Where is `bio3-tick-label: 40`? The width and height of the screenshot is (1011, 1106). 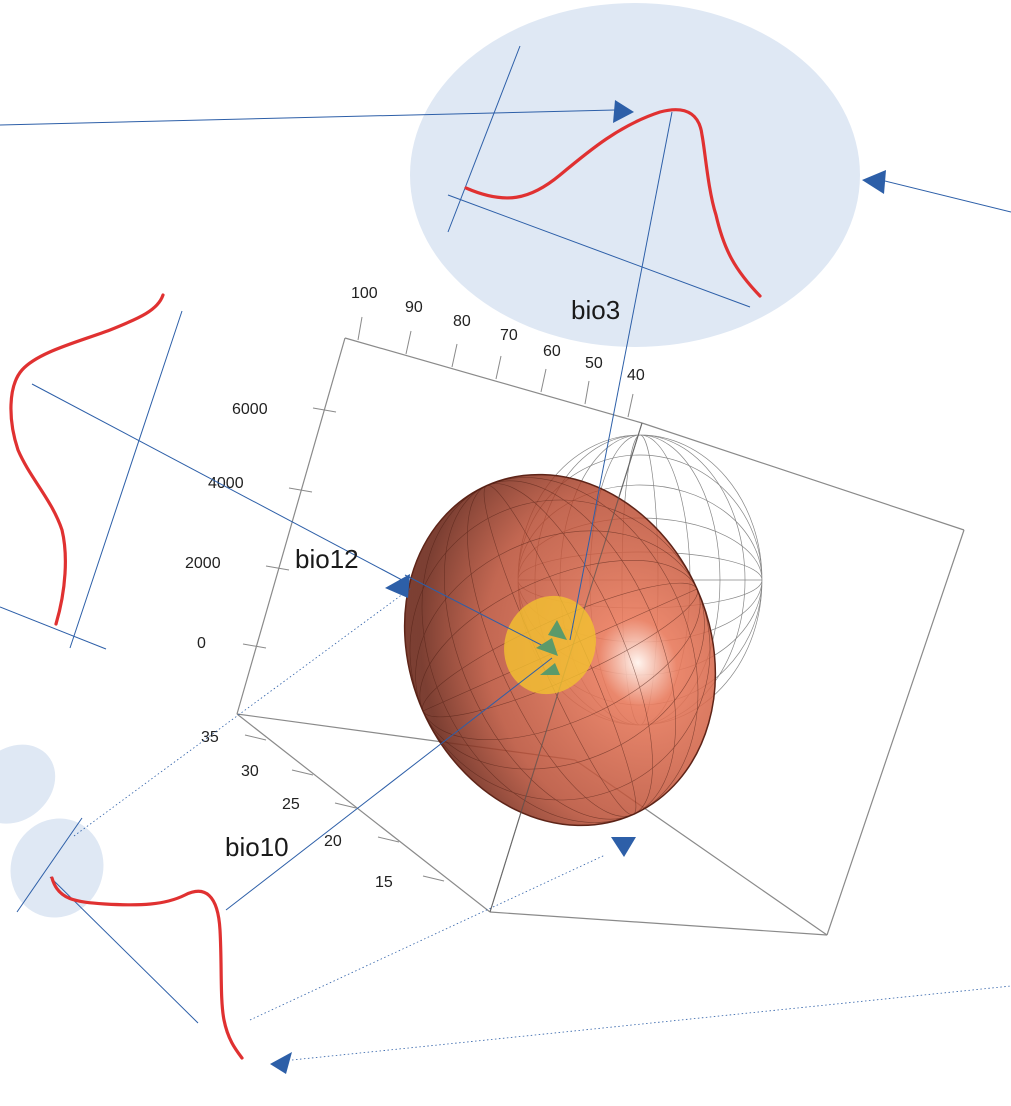
bio3-tick-label: 40 is located at coordinates (636, 375).